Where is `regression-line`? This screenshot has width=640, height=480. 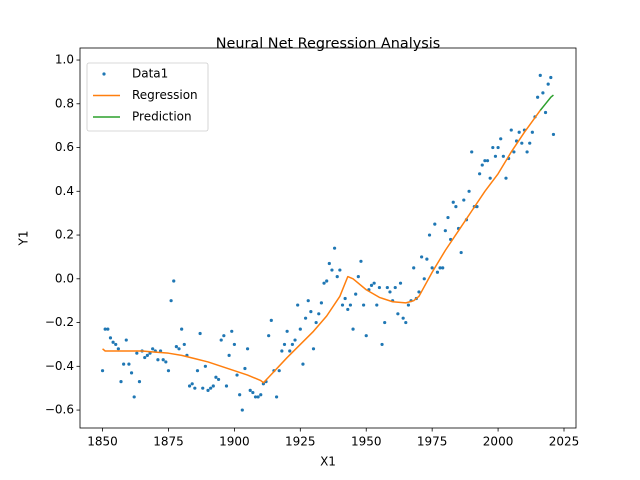 regression-line is located at coordinates (546, 102).